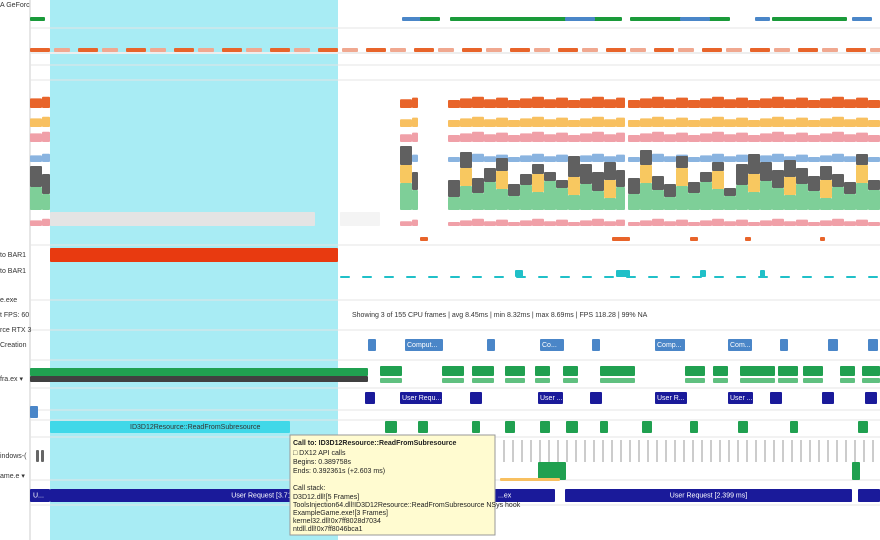  What do you see at coordinates (326, 497) in the screenshot?
I see `tooltip-line: D3D12.dll![5 Frames]` at bounding box center [326, 497].